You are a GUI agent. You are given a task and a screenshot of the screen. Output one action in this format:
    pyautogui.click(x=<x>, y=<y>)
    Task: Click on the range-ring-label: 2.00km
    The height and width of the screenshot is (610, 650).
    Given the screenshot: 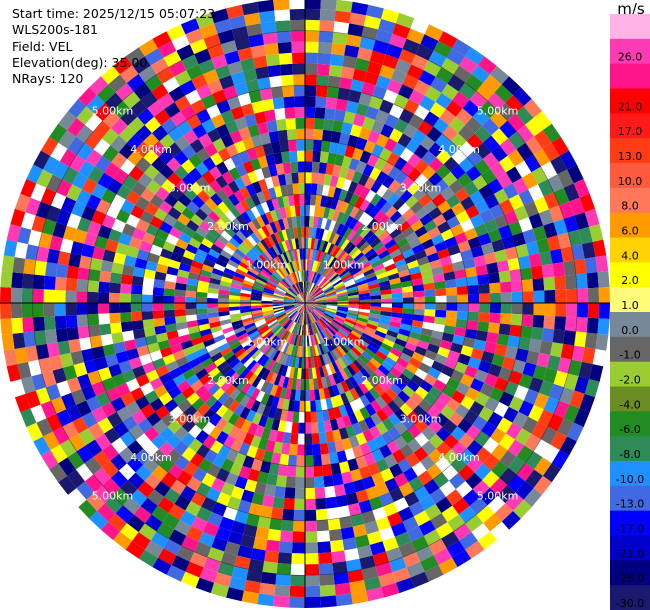 What is the action you would take?
    pyautogui.click(x=382, y=226)
    